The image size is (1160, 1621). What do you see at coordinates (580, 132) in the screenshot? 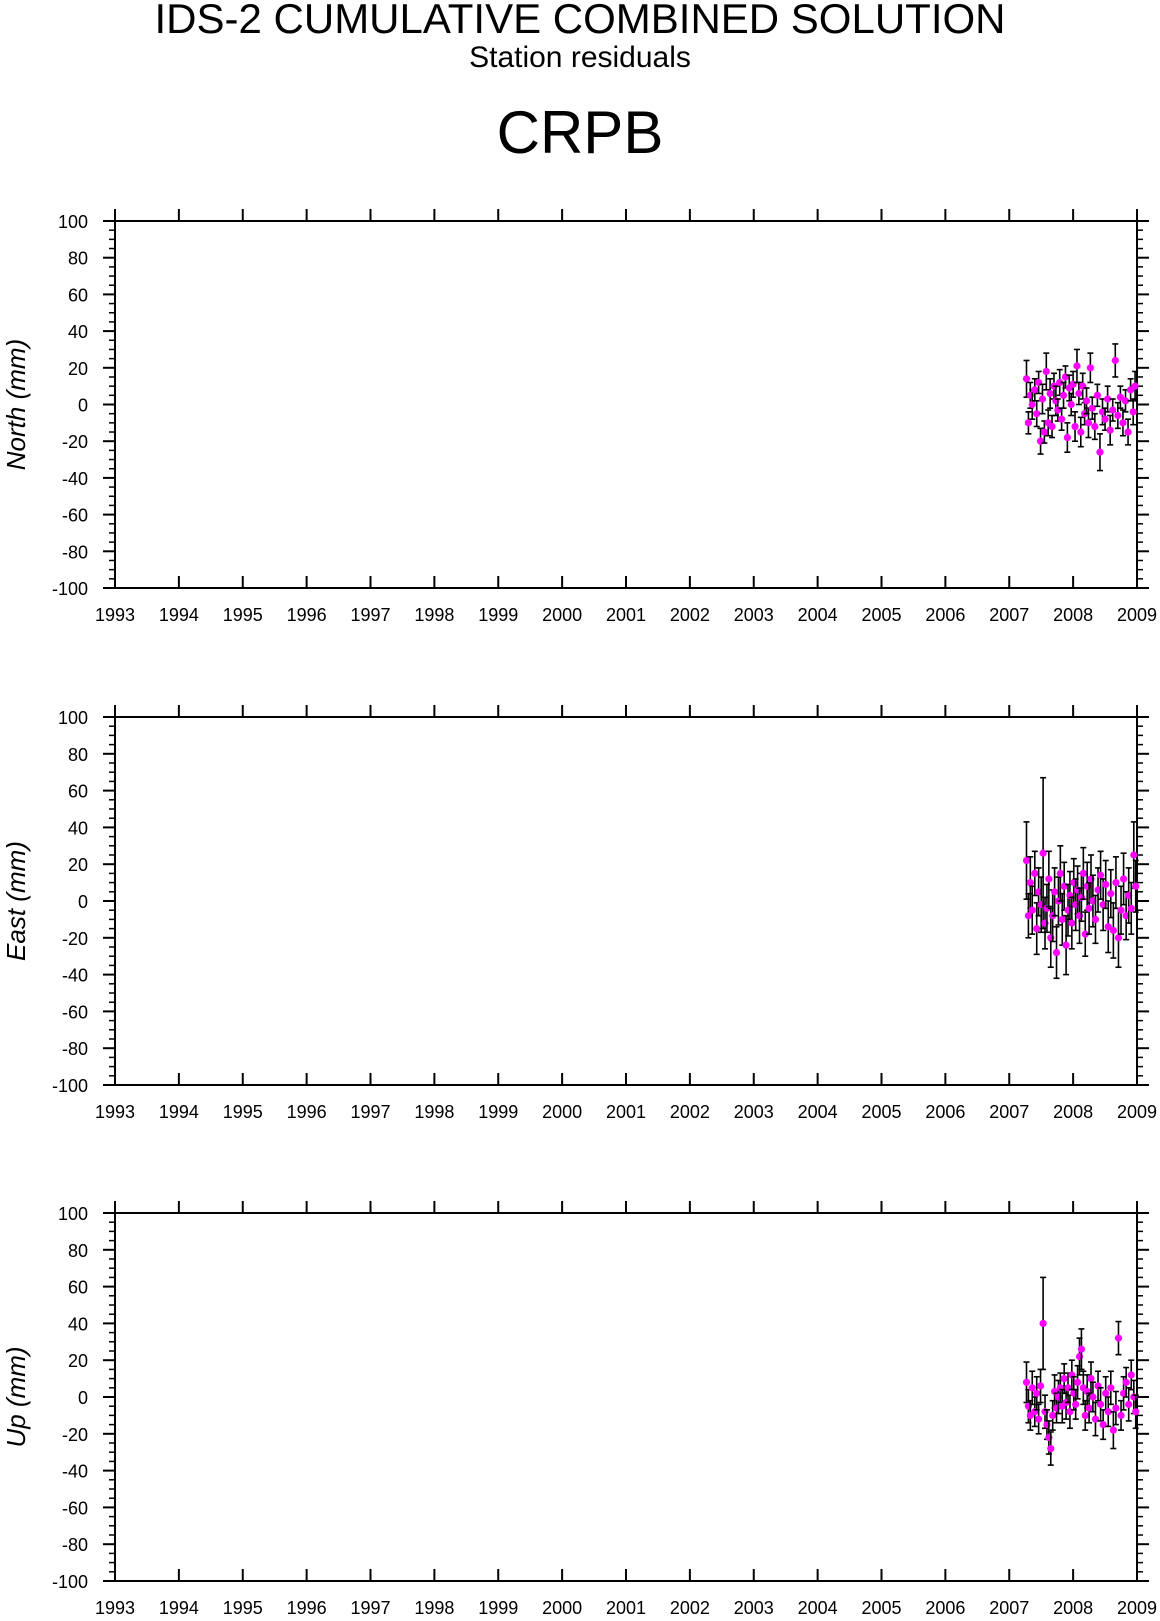
I see `station-name: CRPB` at bounding box center [580, 132].